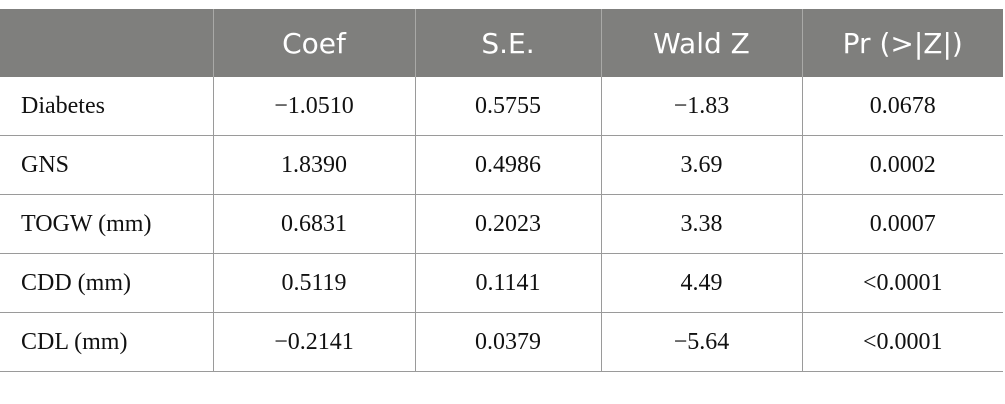 The height and width of the screenshot is (404, 1005). I want to click on table-row: GNS 1.8390 0.4986 3.69 0.0002, so click(501, 165).